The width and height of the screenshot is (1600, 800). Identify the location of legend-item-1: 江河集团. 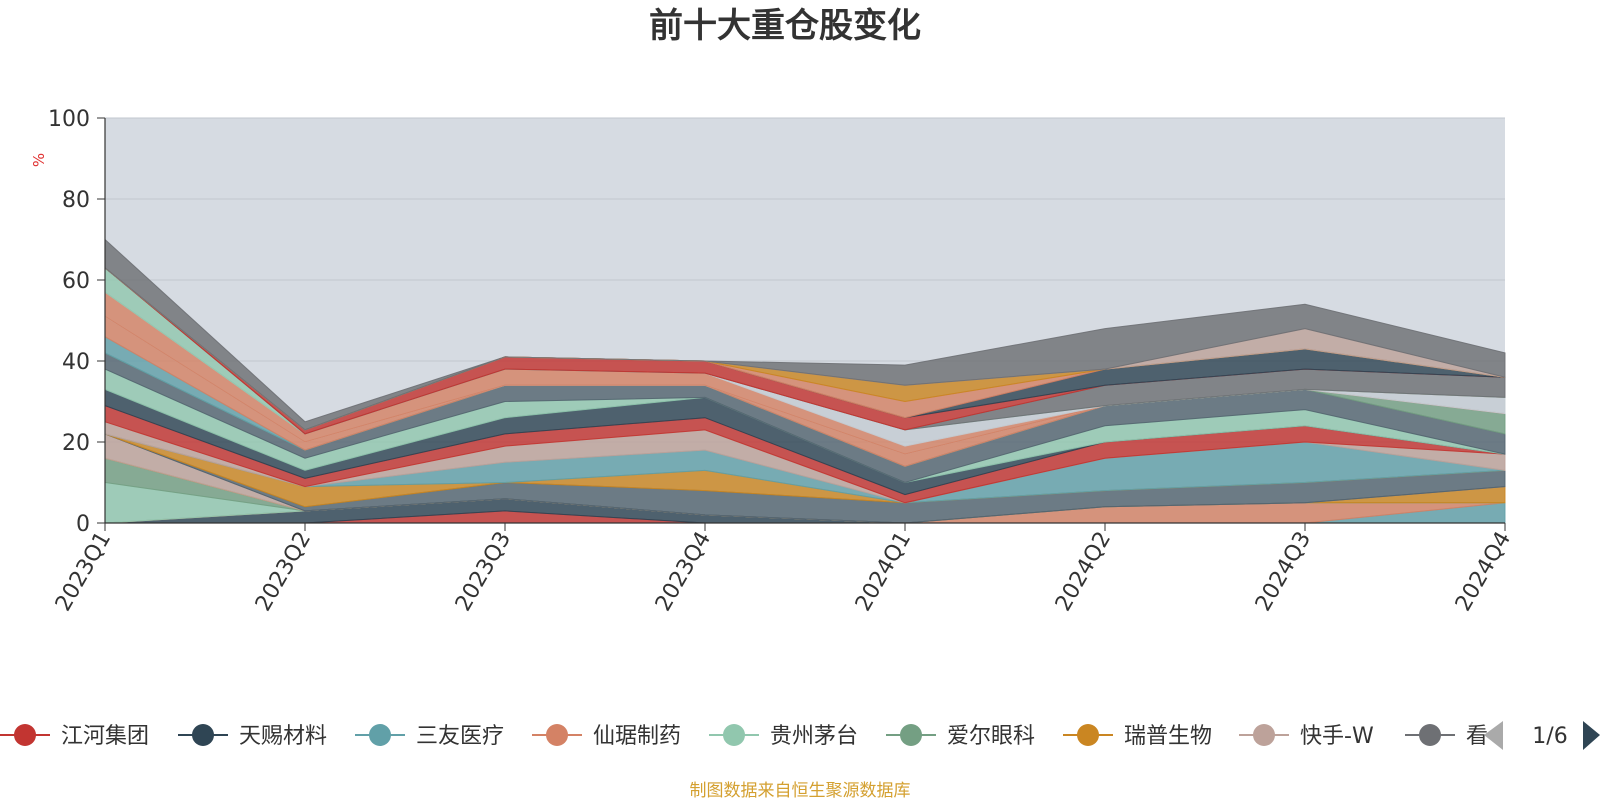
(74, 736).